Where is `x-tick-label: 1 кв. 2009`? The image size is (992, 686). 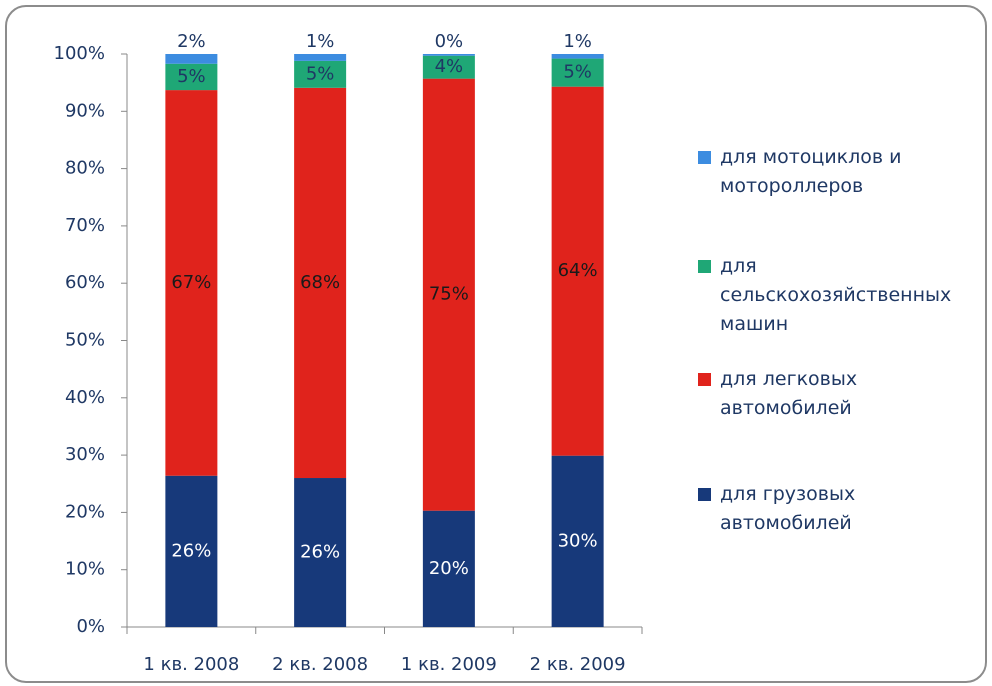
x-tick-label: 1 кв. 2009 is located at coordinates (449, 664).